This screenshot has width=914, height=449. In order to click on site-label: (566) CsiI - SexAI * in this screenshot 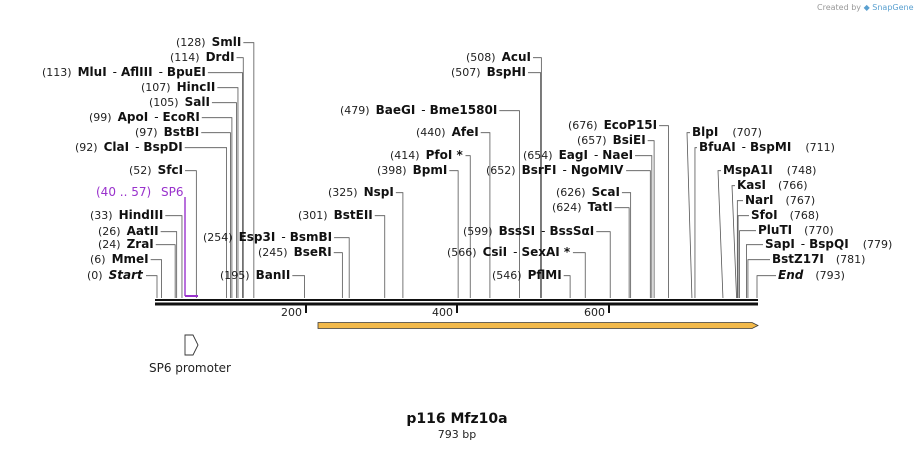, I will do `click(509, 252)`.